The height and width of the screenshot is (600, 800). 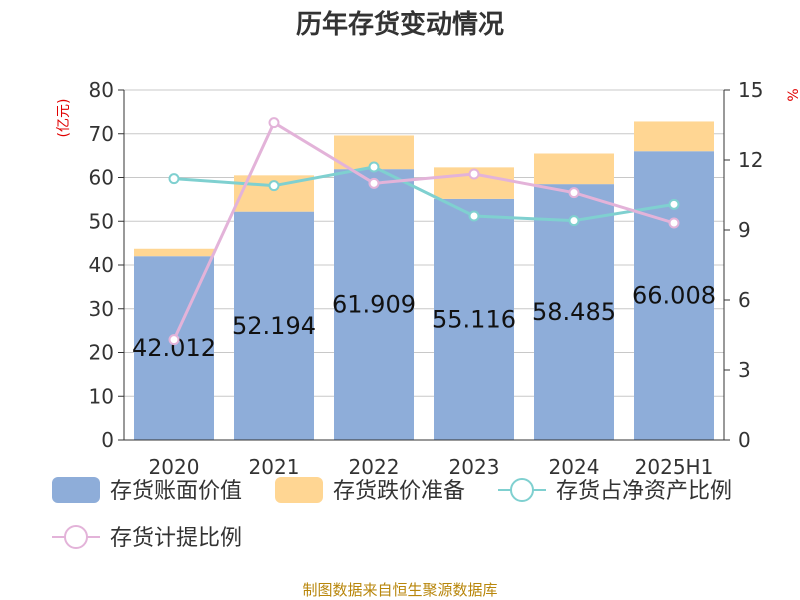 I want to click on x-axis-tick-label: 2021, so click(x=274, y=467).